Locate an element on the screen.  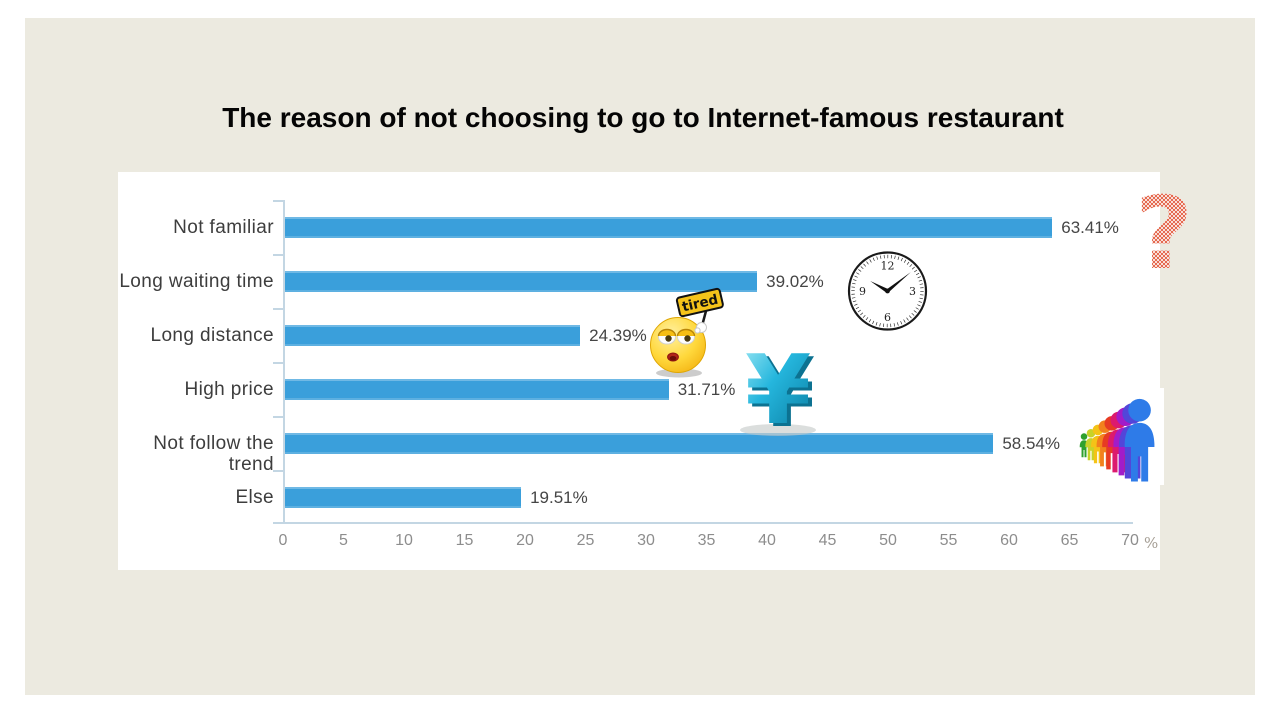
category-label: Else is located at coordinates (254, 497).